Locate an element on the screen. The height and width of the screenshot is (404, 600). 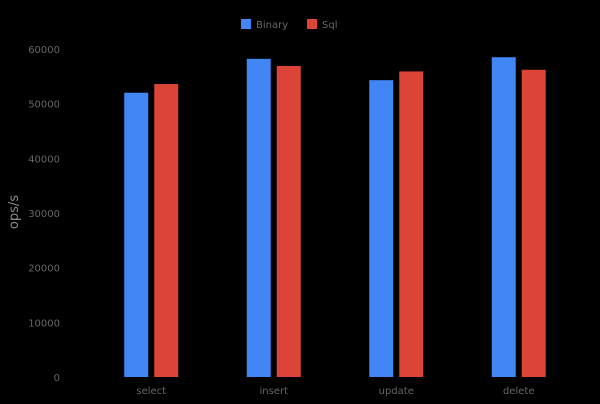
y-tick-label: 0 is located at coordinates (57, 378).